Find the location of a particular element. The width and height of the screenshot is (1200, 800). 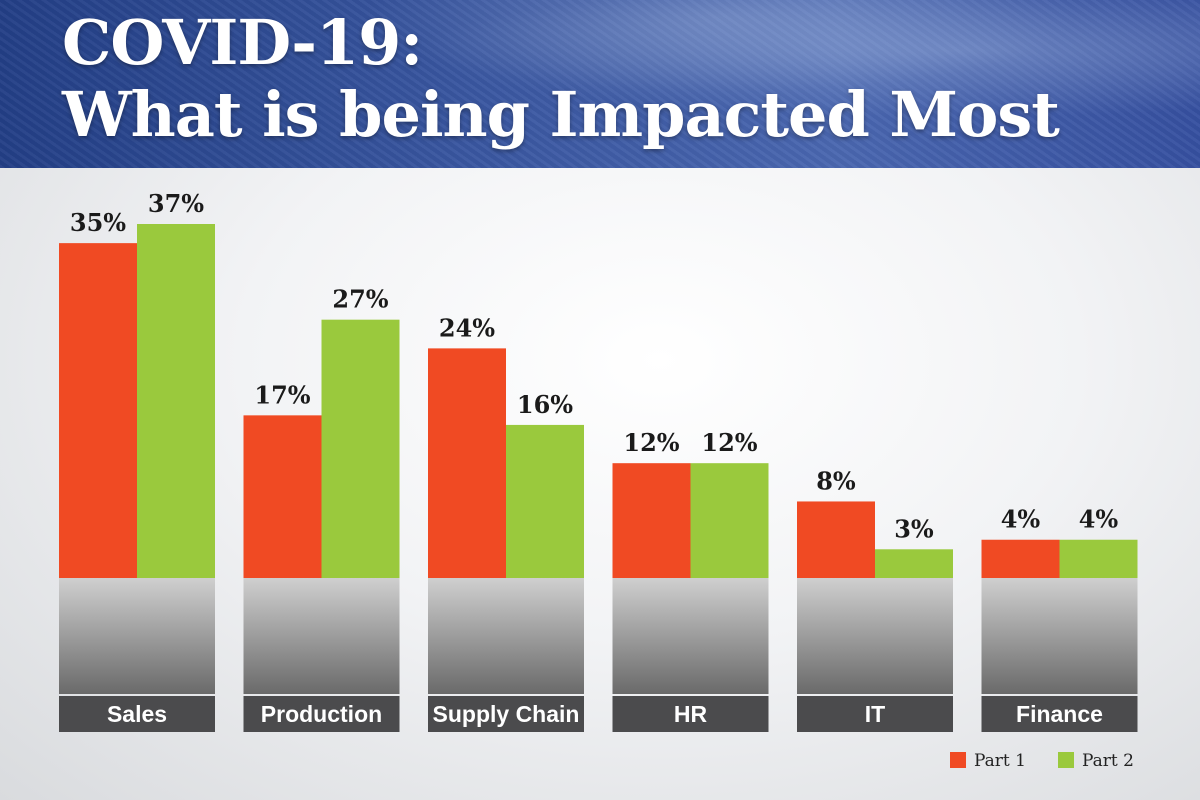

legend-label-part-2: Part 2 is located at coordinates (1108, 761).